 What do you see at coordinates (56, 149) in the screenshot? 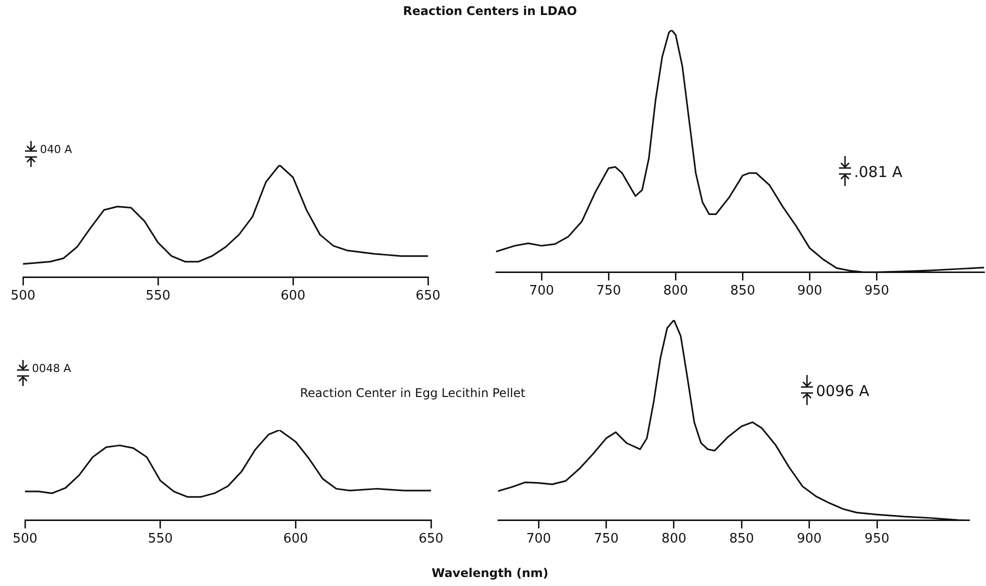
I see `text: 040 A` at bounding box center [56, 149].